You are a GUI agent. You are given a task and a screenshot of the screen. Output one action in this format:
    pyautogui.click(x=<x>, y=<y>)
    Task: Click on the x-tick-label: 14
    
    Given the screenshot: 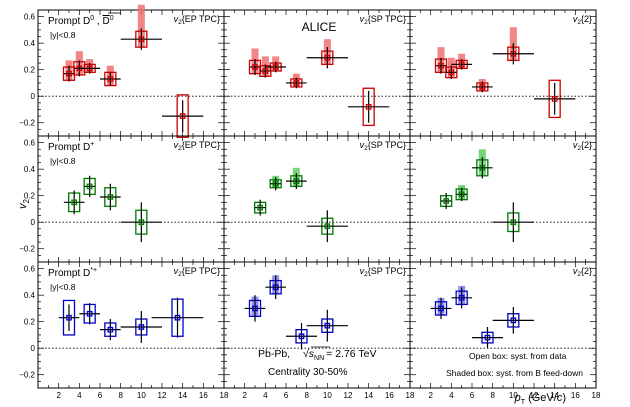 What is the action you would take?
    pyautogui.click(x=368, y=395)
    